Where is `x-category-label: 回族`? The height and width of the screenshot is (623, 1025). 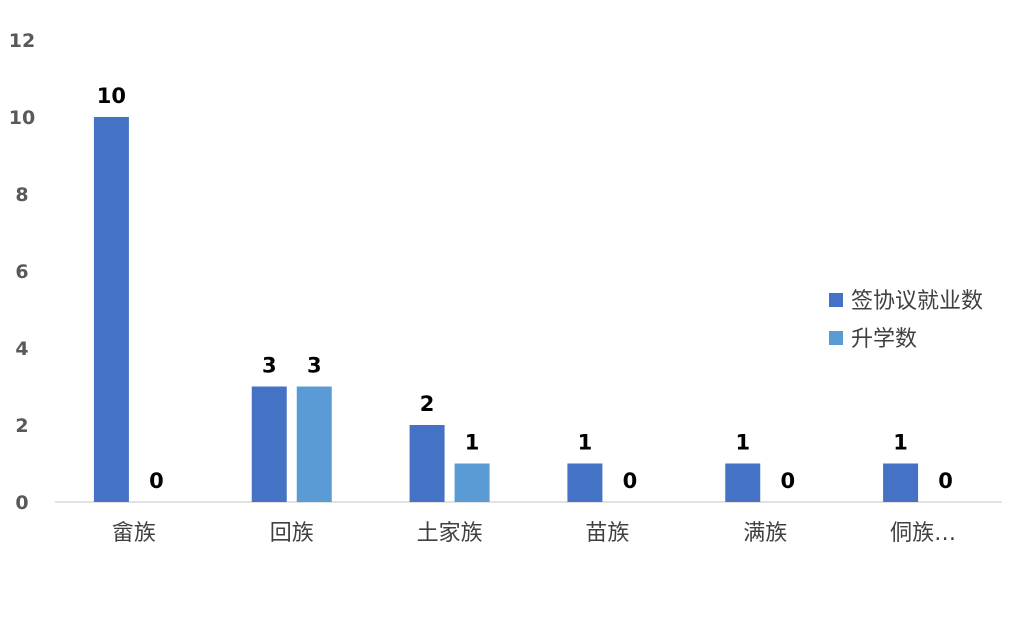 x-category-label: 回族 is located at coordinates (292, 533).